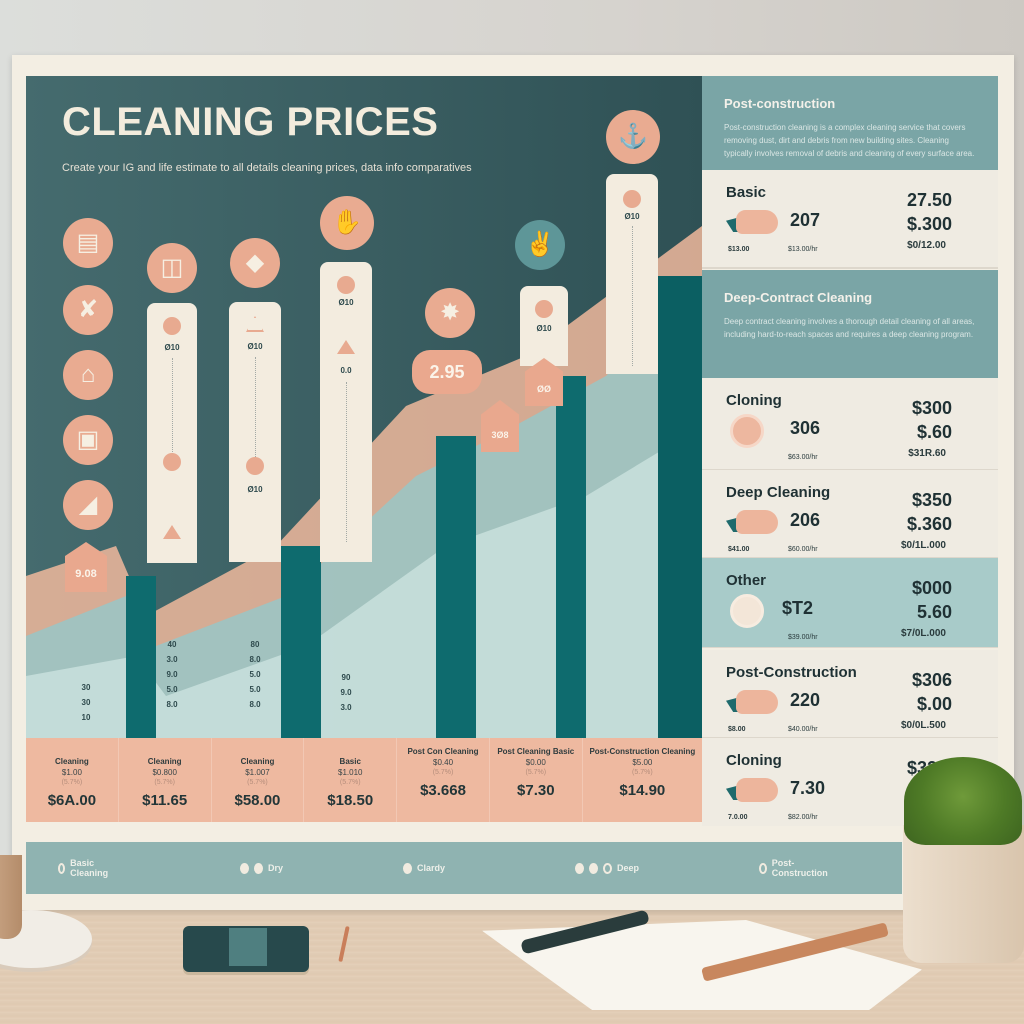 The image size is (1024, 1024). I want to click on coffee-cup, so click(11, 897).